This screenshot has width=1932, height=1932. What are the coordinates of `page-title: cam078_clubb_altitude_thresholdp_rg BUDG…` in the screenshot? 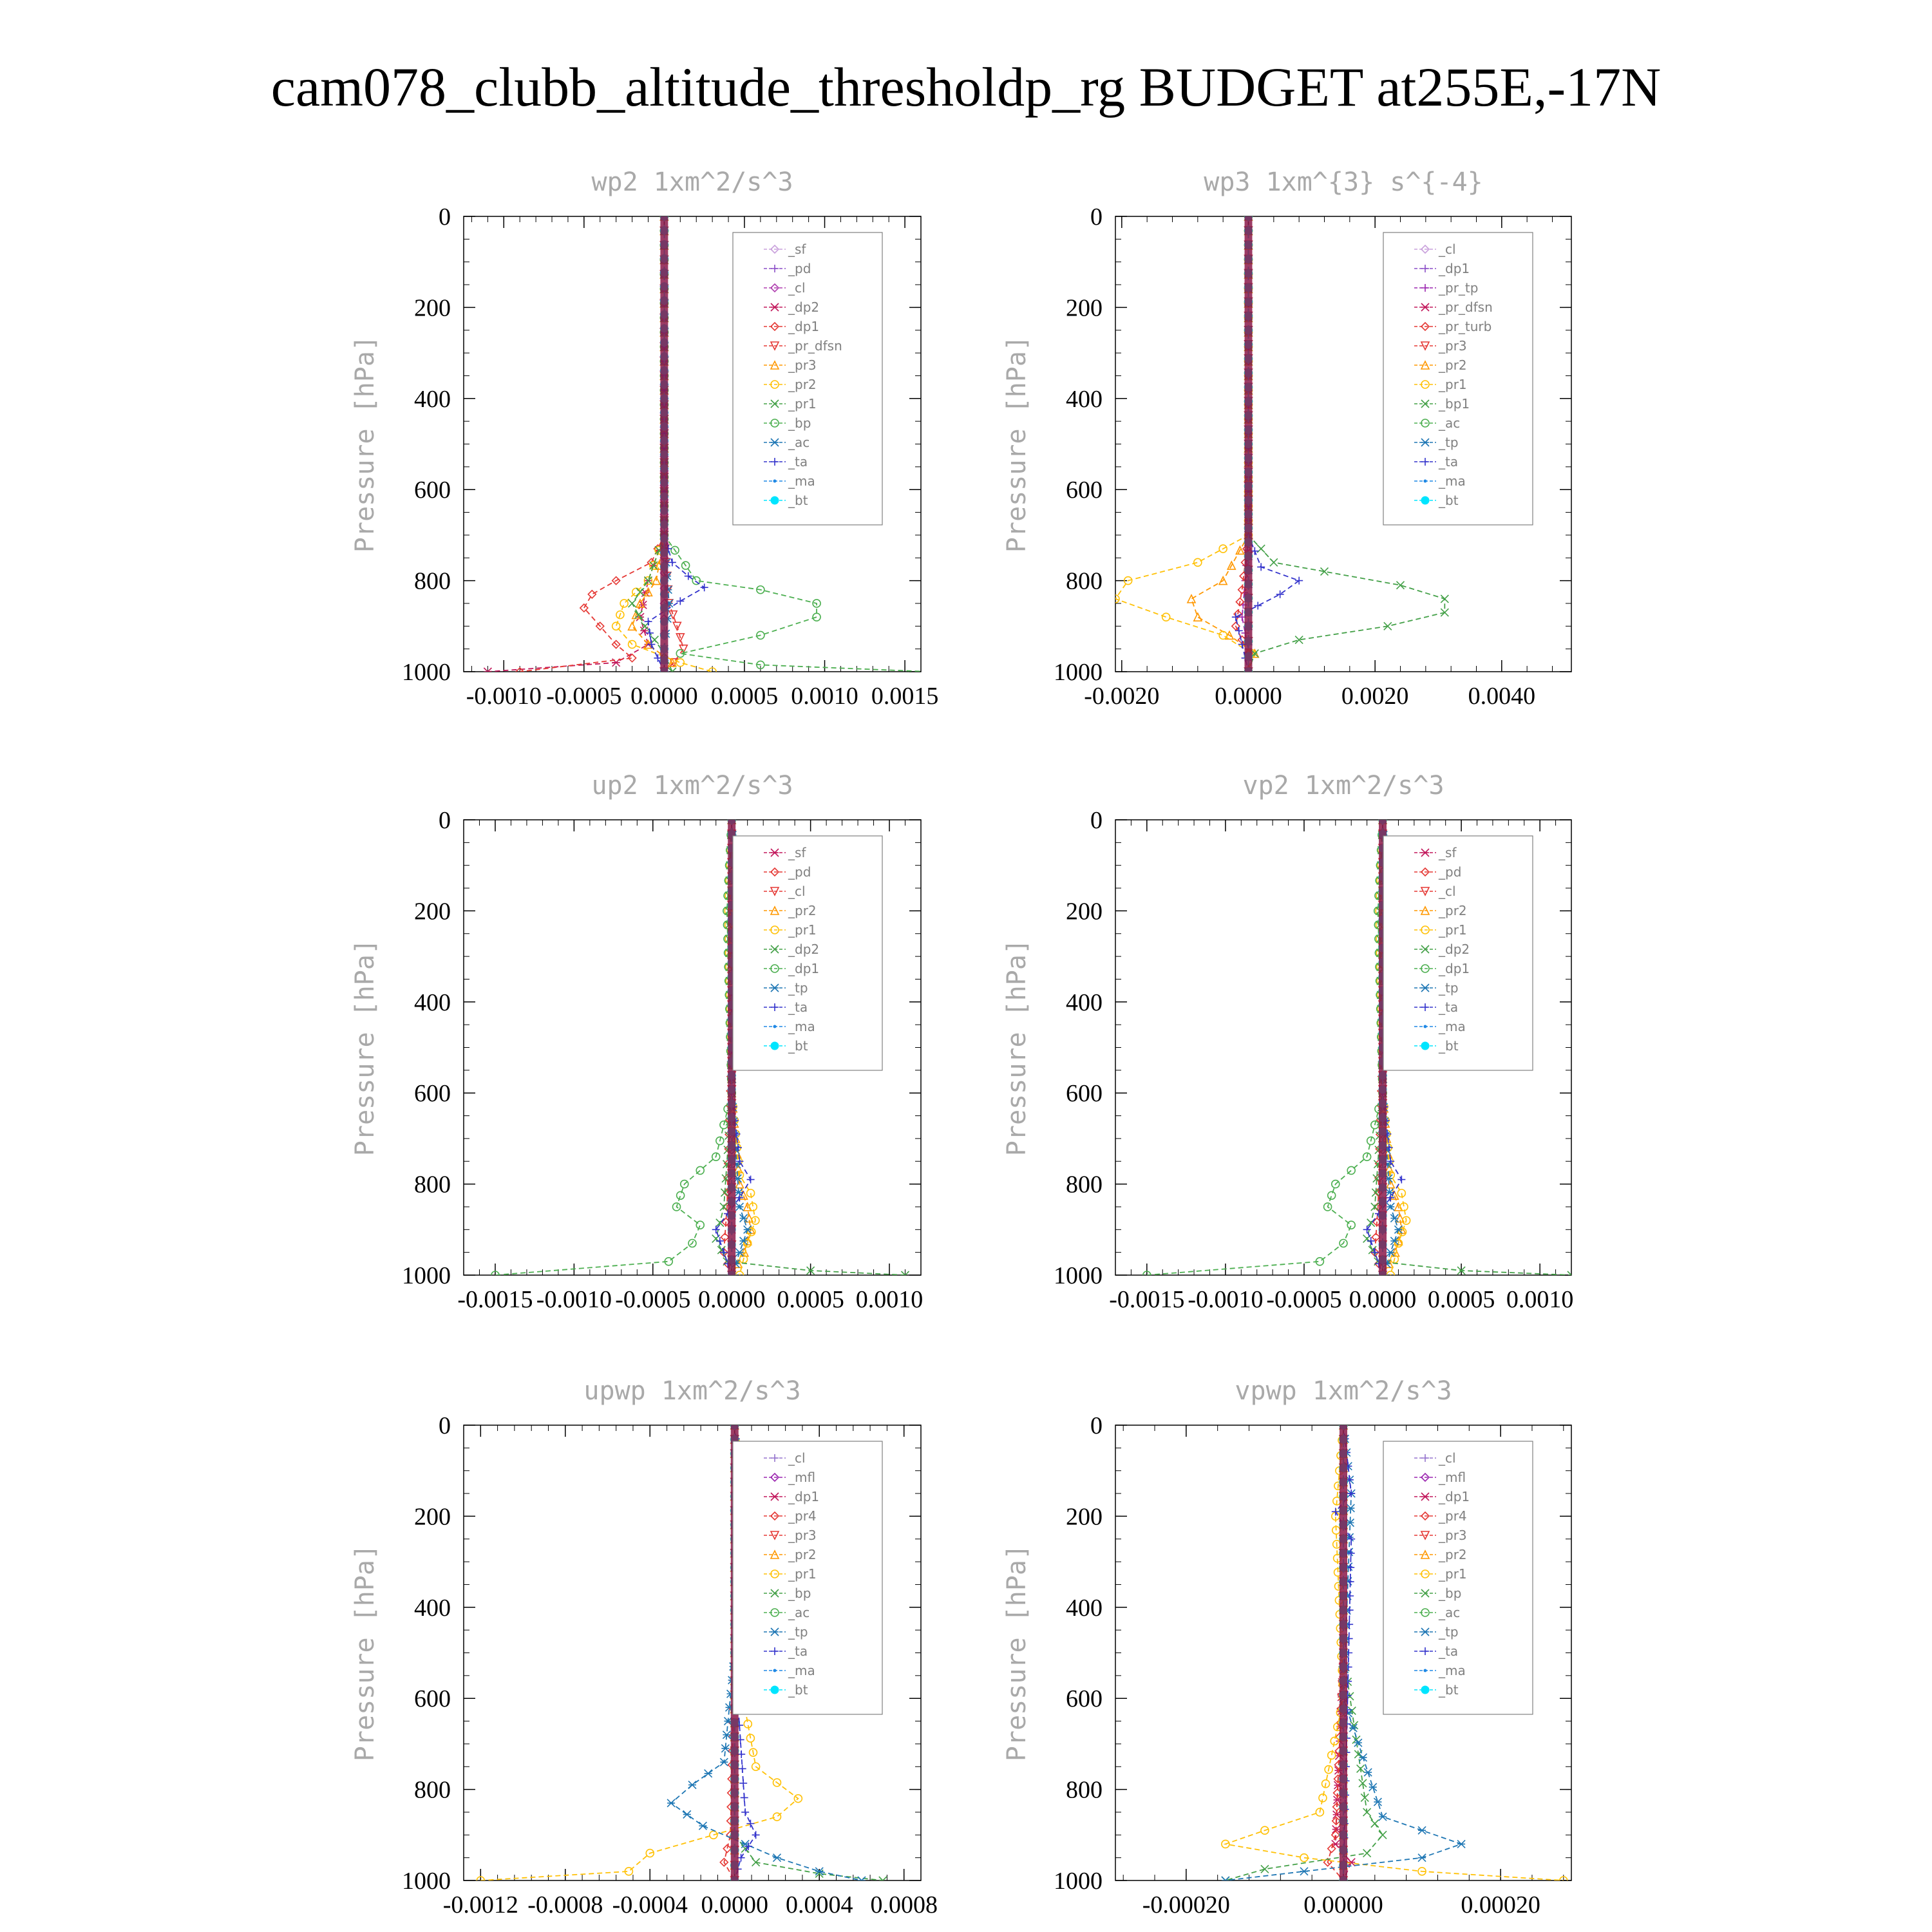 It's located at (966, 87).